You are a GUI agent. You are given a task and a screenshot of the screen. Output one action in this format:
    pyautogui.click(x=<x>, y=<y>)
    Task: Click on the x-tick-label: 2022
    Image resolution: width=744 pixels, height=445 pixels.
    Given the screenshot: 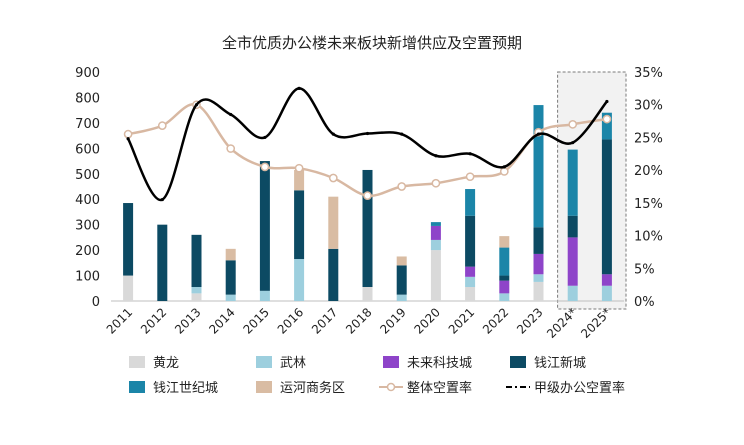 What is the action you would take?
    pyautogui.click(x=495, y=320)
    